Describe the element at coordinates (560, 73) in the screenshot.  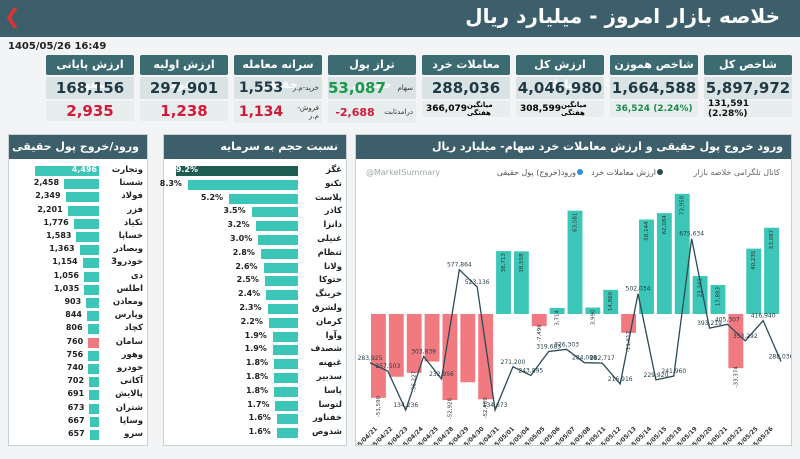
I see `stat-label: ارزش کل معاملات` at that location.